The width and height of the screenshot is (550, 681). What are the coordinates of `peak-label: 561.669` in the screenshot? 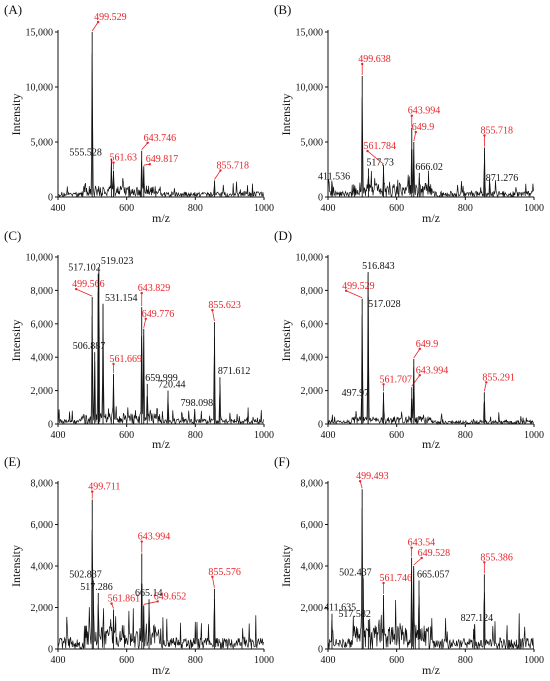 It's located at (126, 359).